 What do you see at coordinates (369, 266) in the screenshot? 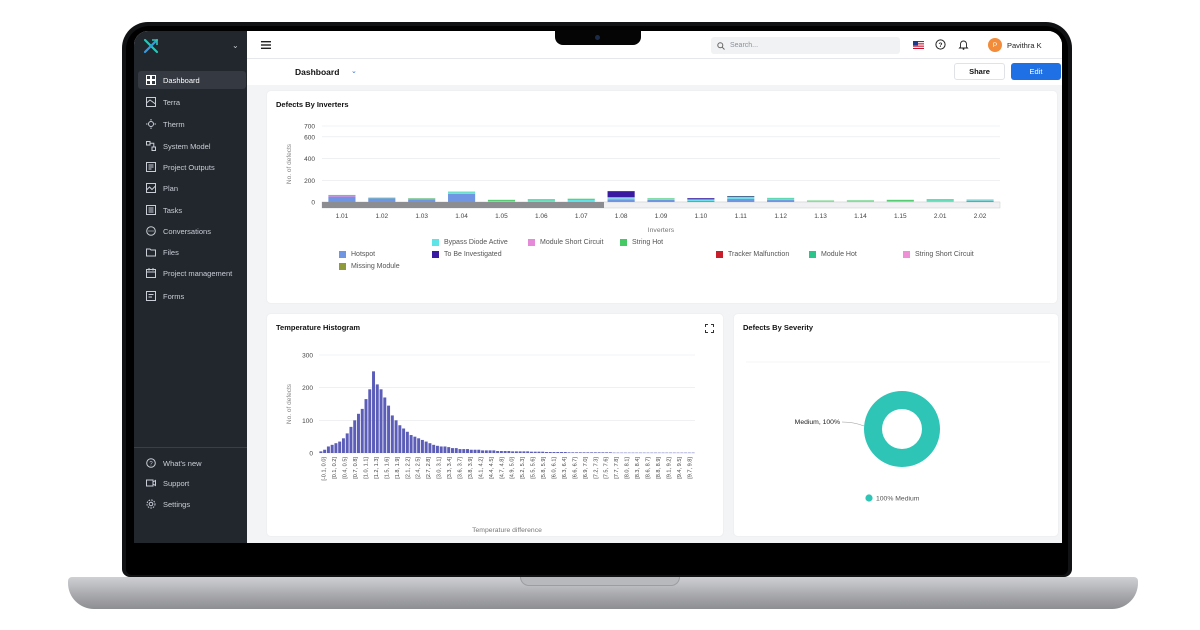
I see `legend-item: Missing Module` at bounding box center [369, 266].